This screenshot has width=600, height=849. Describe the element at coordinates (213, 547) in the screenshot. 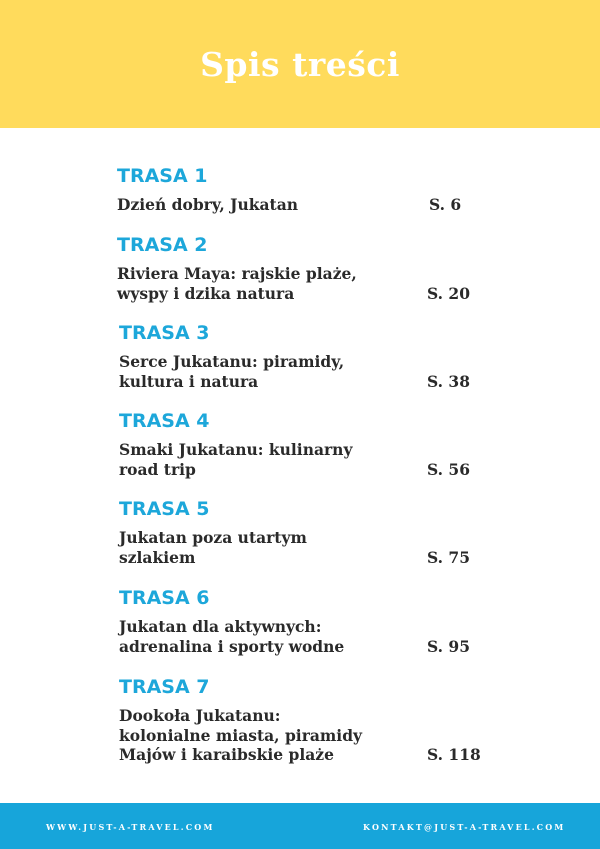

I see `entry-title: Jukatan poza utartym szlakiem` at that location.